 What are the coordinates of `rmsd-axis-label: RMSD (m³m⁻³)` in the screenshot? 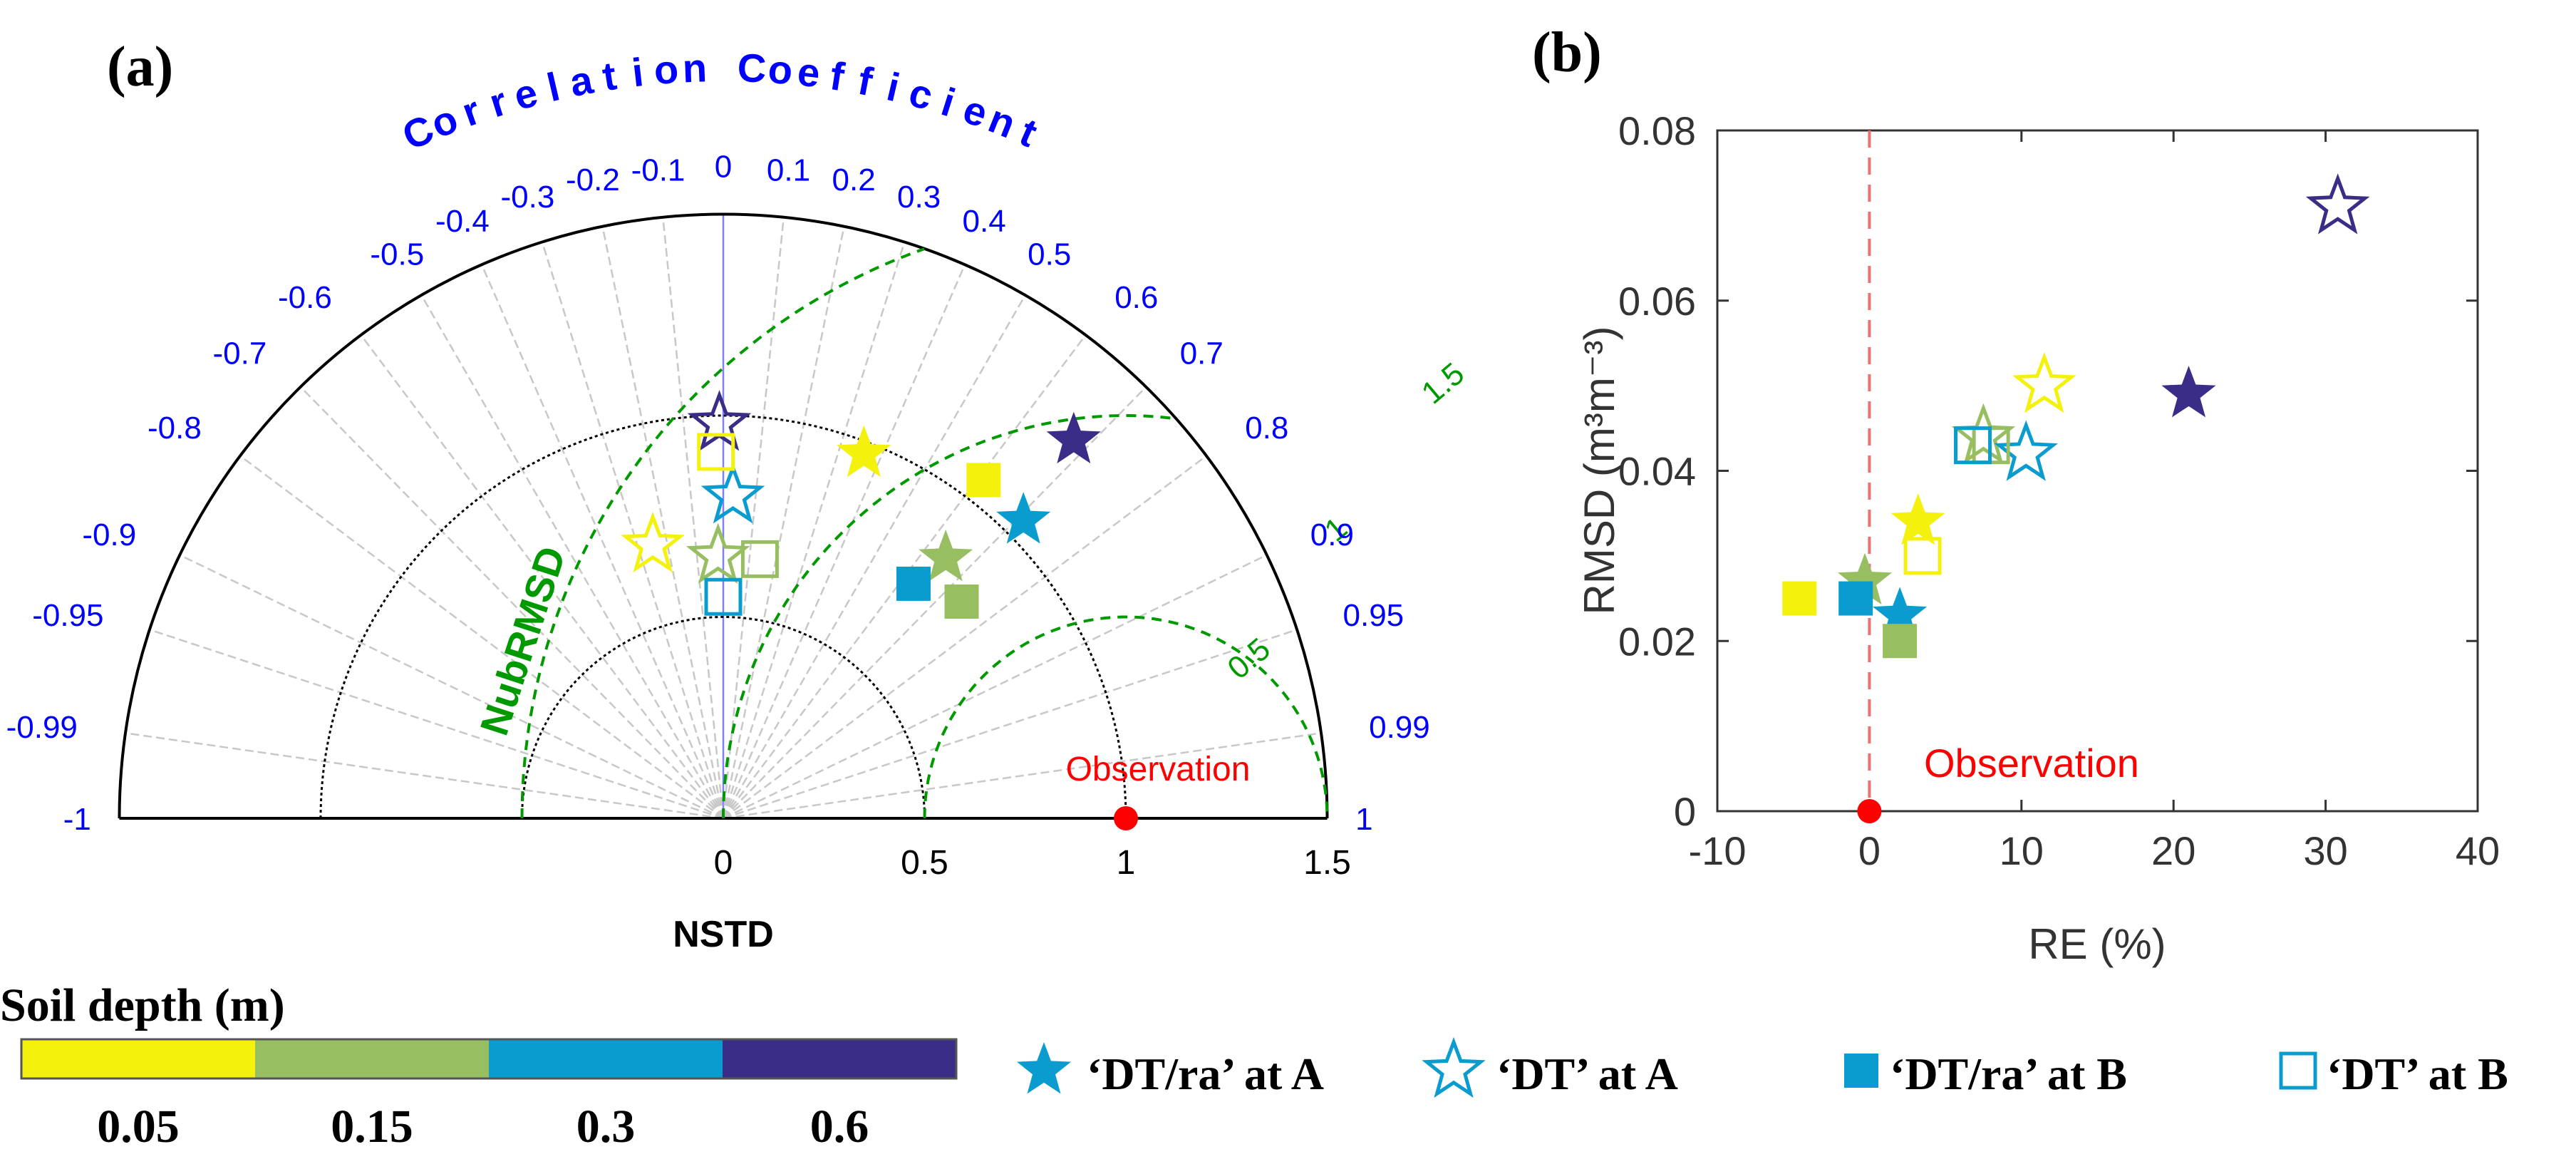 It's located at (1599, 470).